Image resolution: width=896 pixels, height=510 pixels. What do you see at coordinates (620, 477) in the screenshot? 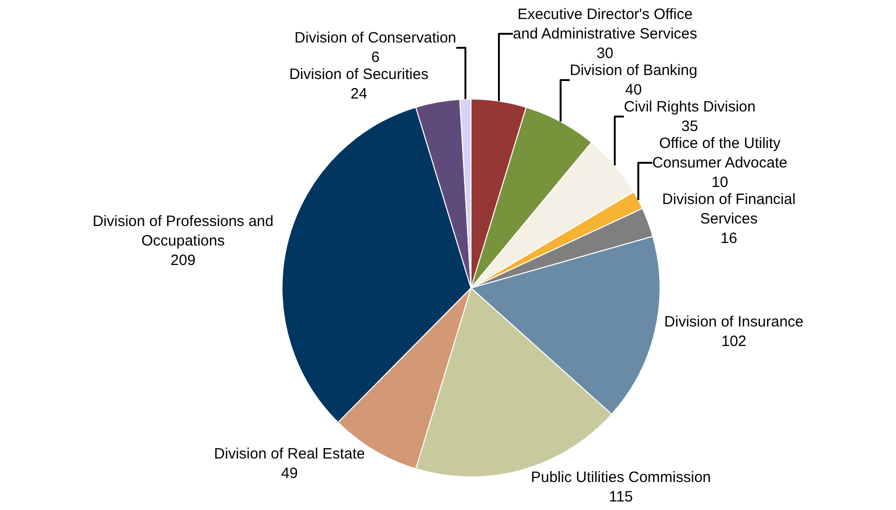
I see `slice-label: Public Utilities Commission` at bounding box center [620, 477].